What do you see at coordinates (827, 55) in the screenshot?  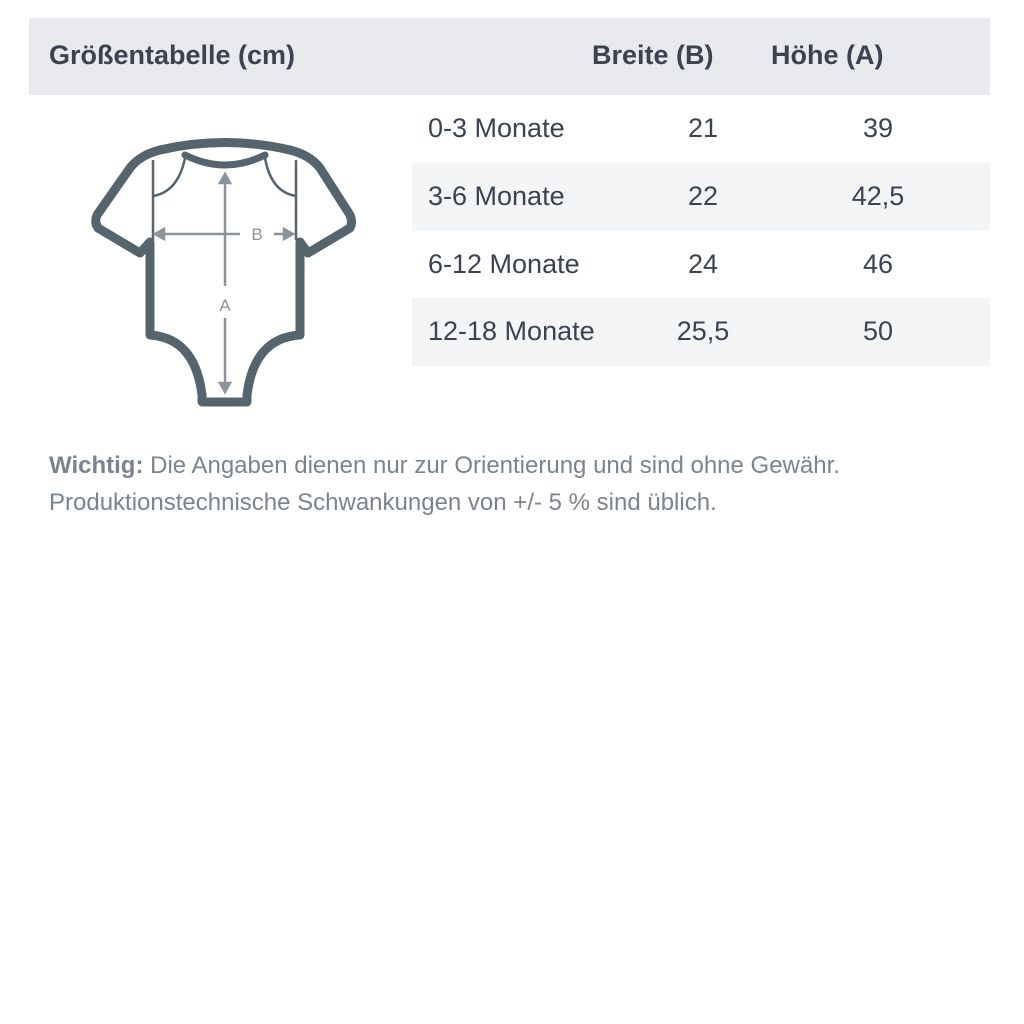 I see `column-header-height: Höhe (A)` at bounding box center [827, 55].